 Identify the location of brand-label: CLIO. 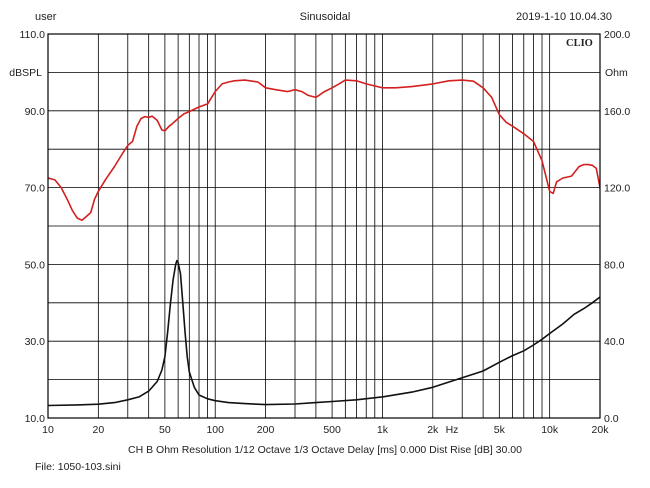
(579, 43).